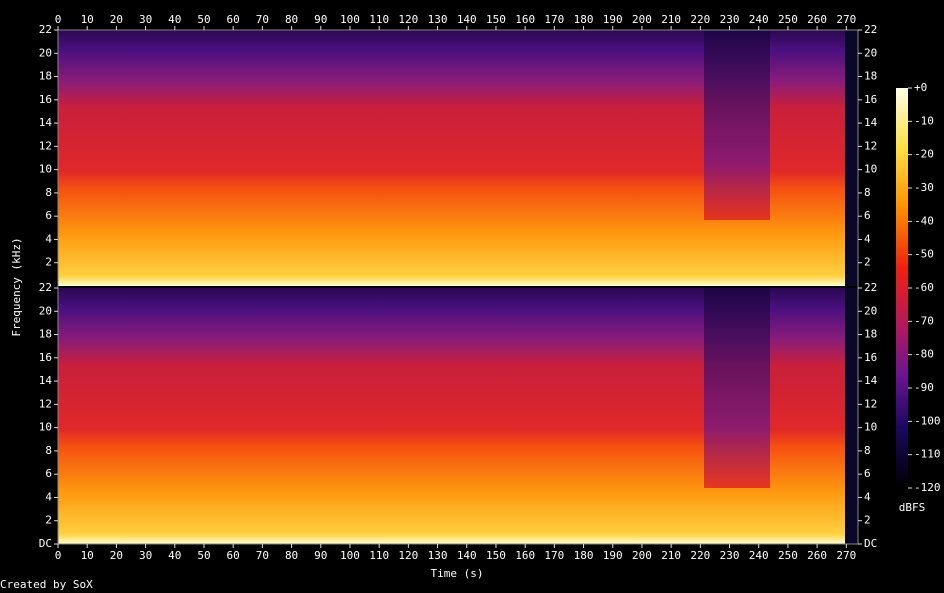 Image resolution: width=944 pixels, height=593 pixels. Describe the element at coordinates (924, 287) in the screenshot. I see `colorbar-tick-label: -60` at that location.